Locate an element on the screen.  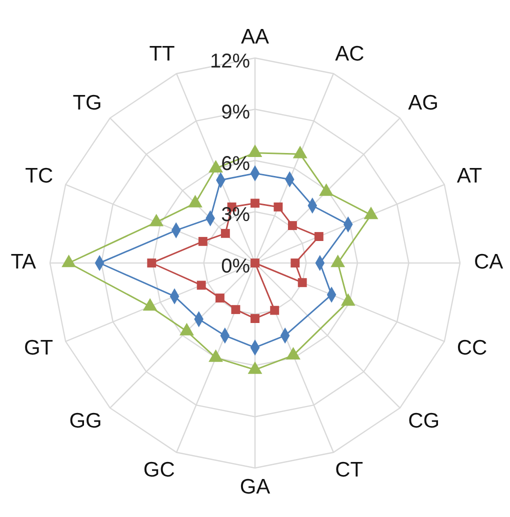
spoke-label: GT is located at coordinates (39, 348).